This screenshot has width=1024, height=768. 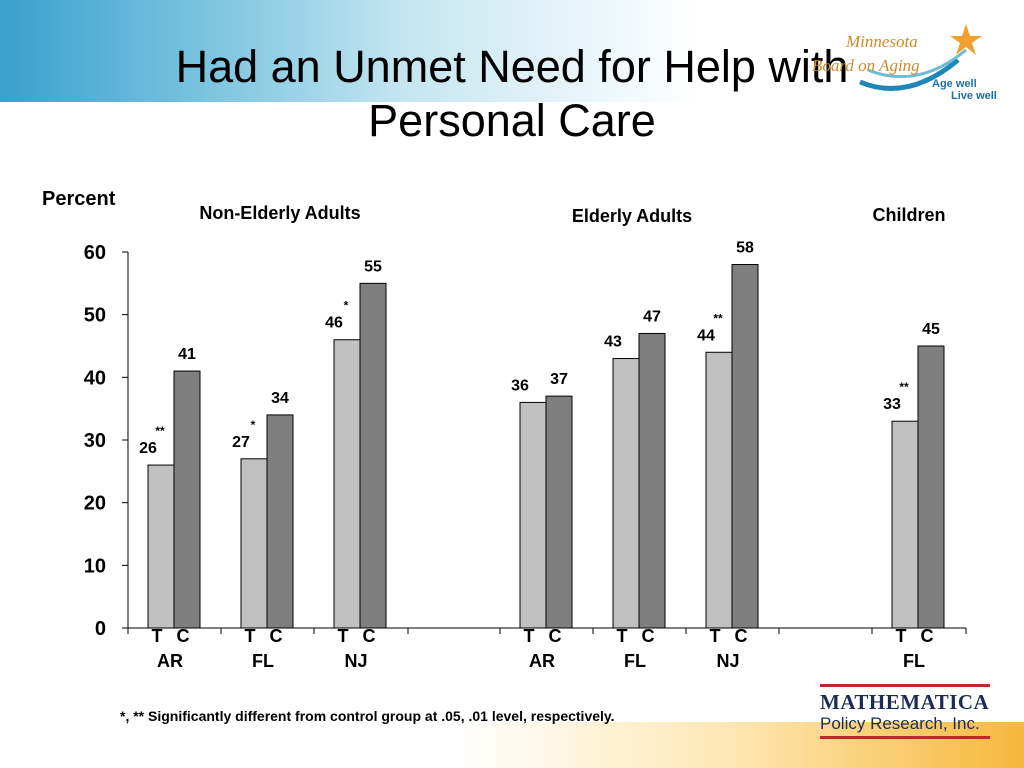 I want to click on header-band, so click(x=512, y=51).